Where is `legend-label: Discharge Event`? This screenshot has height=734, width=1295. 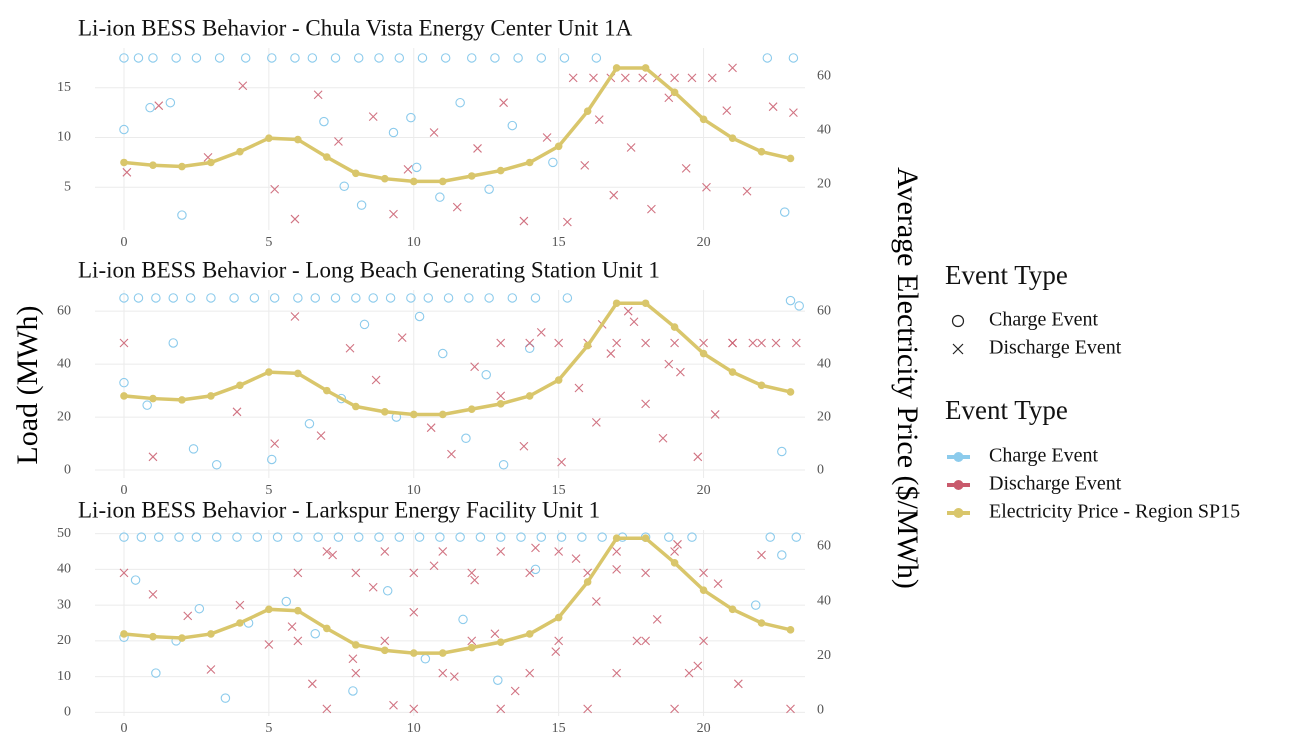
legend-label: Discharge Event is located at coordinates (1055, 348).